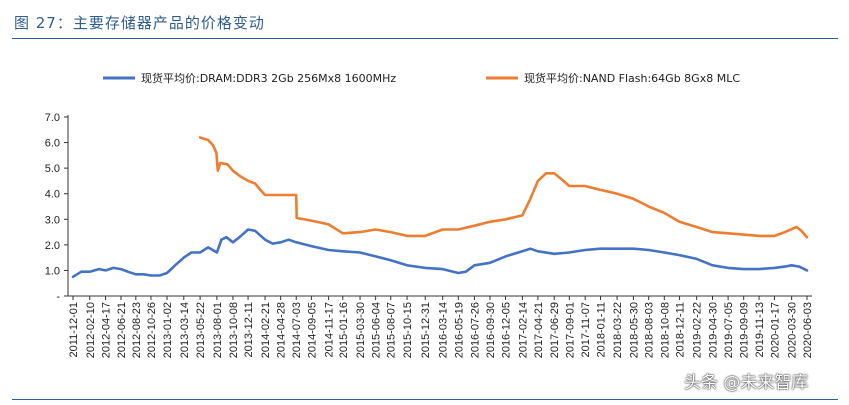 The height and width of the screenshot is (405, 849). I want to click on x-tick-label: 2014-04-28, so click(282, 330).